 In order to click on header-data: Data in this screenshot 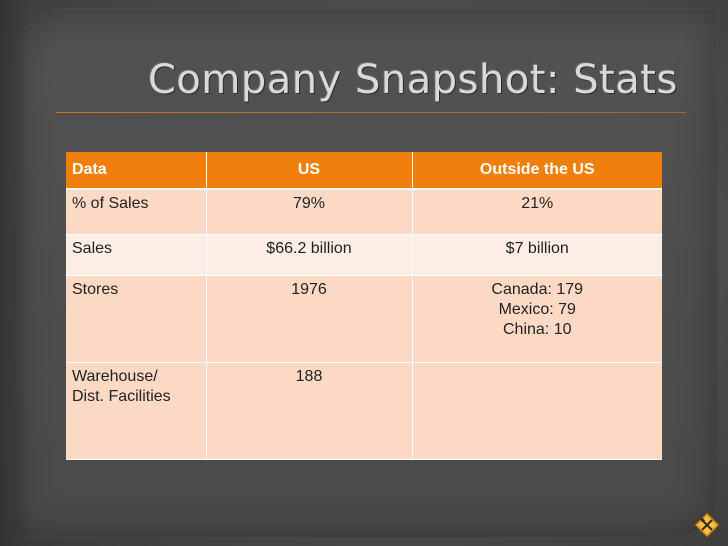, I will do `click(136, 171)`.